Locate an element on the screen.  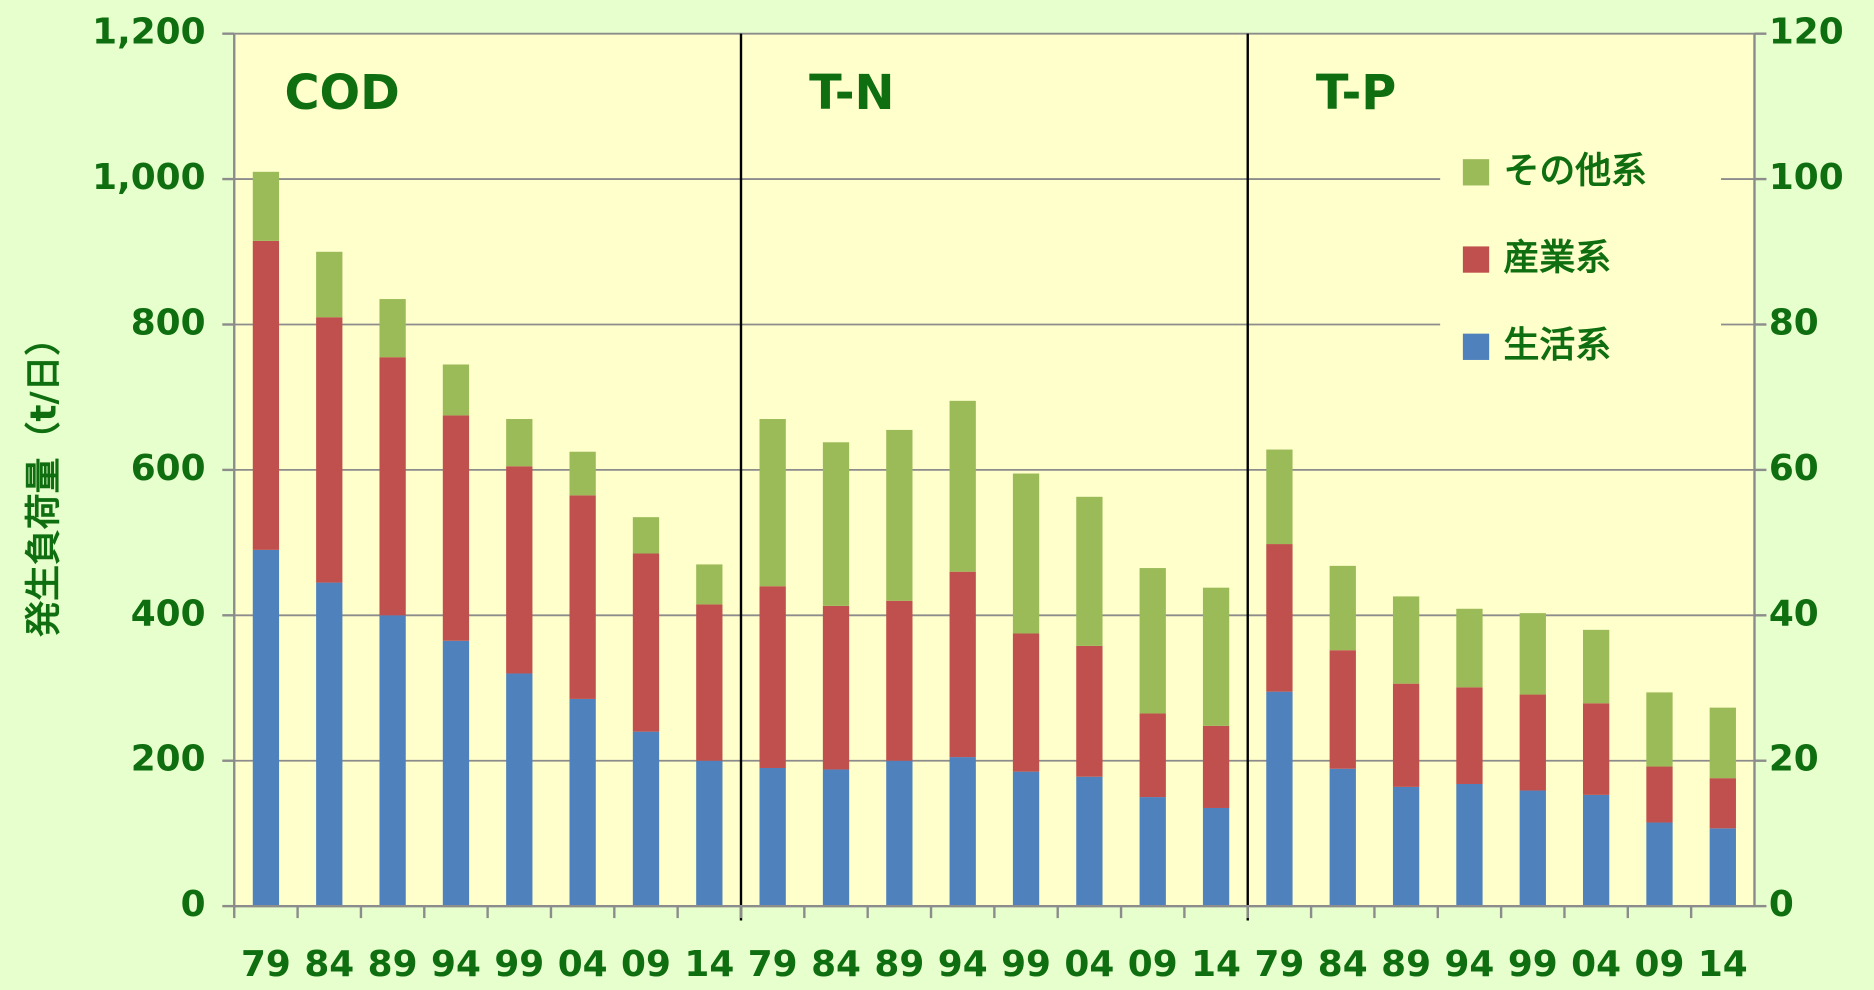
panel-title: T-P is located at coordinates (1356, 93).